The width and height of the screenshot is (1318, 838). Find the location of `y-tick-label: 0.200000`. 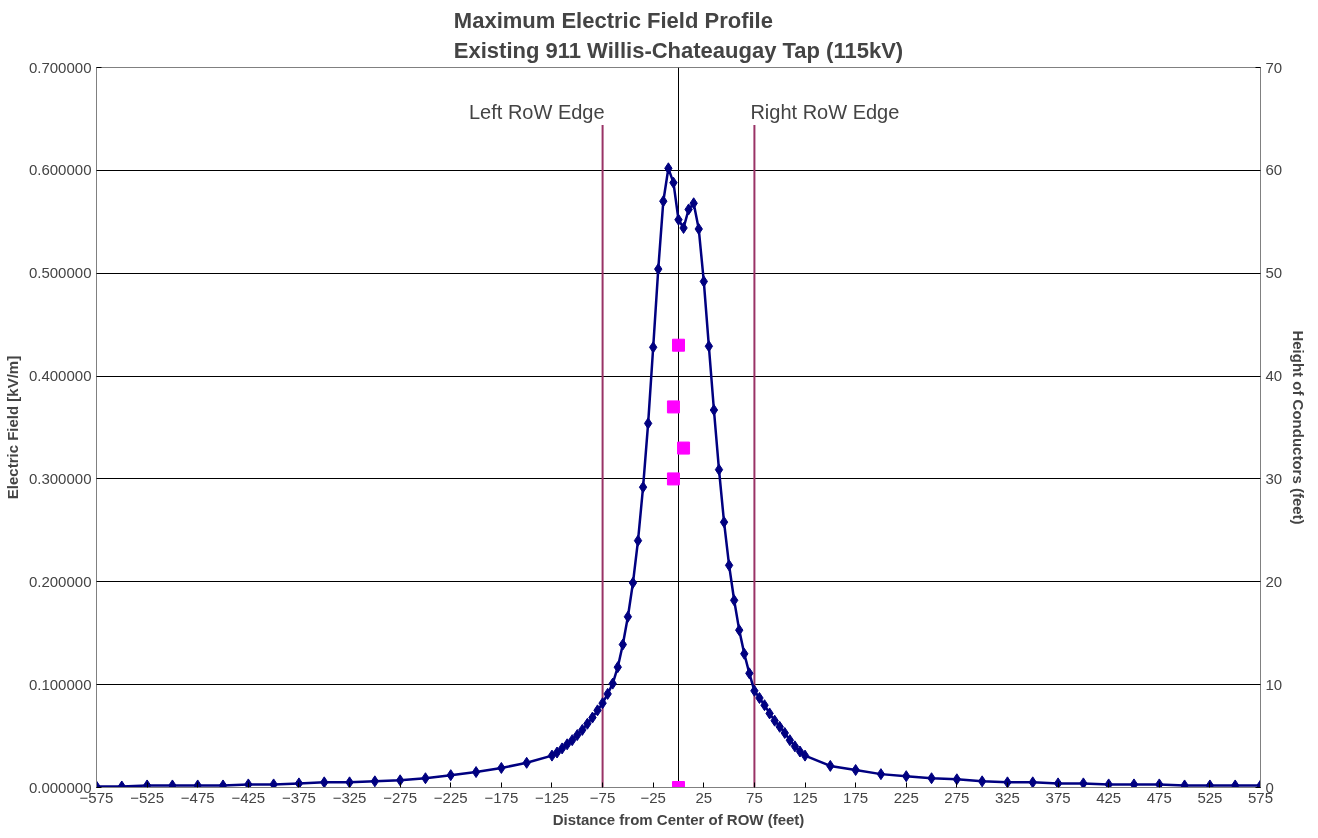

y-tick-label: 0.200000 is located at coordinates (60, 581).